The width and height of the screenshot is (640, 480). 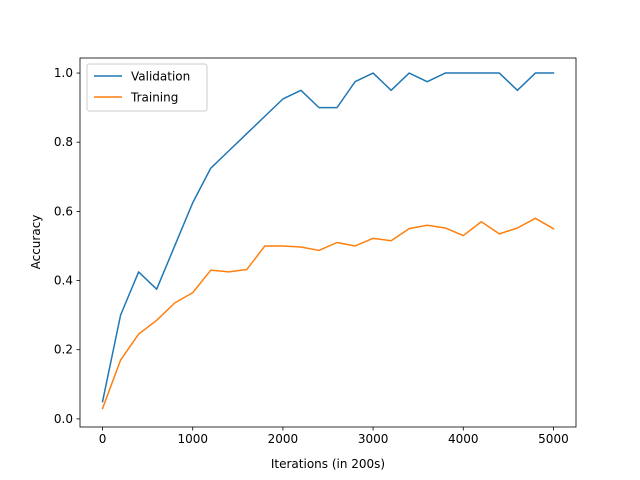 What do you see at coordinates (63, 73) in the screenshot?
I see `y-tick-label: 1.0` at bounding box center [63, 73].